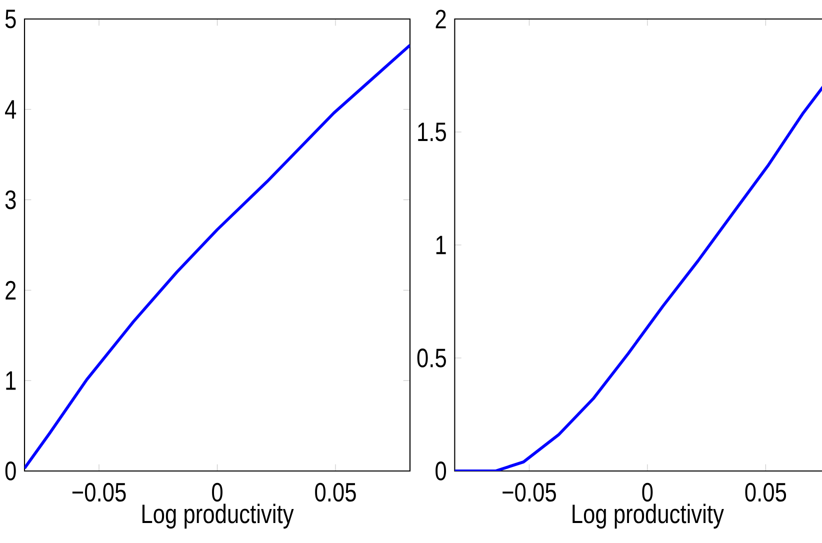  I want to click on y-tick-label: 3, so click(10, 200).